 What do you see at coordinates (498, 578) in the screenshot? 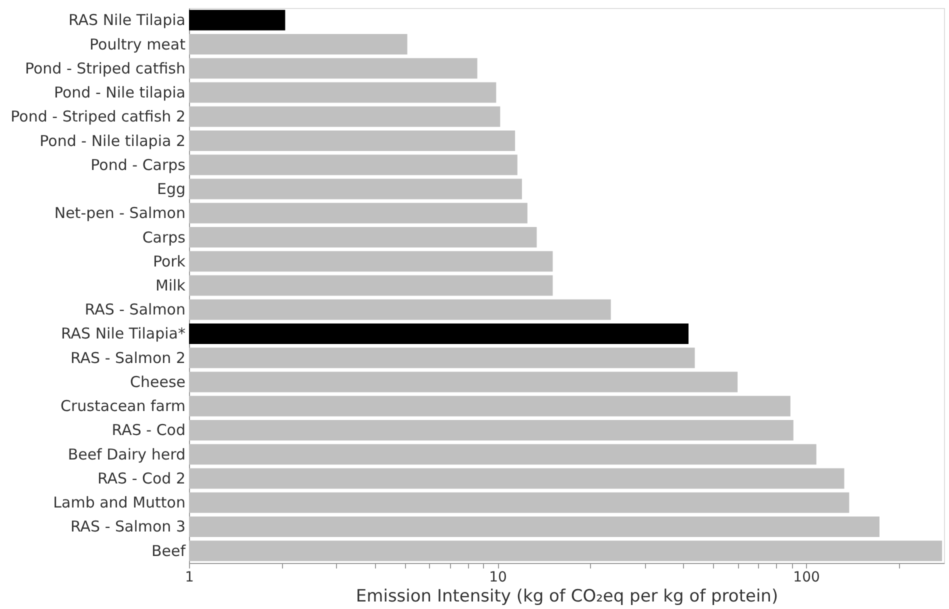
I see `x-tick-label: 10` at bounding box center [498, 578].